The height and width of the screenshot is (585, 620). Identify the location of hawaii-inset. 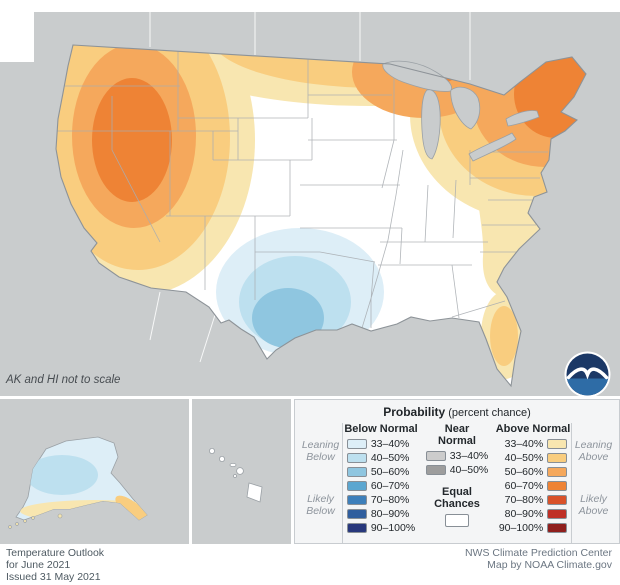
(241, 471).